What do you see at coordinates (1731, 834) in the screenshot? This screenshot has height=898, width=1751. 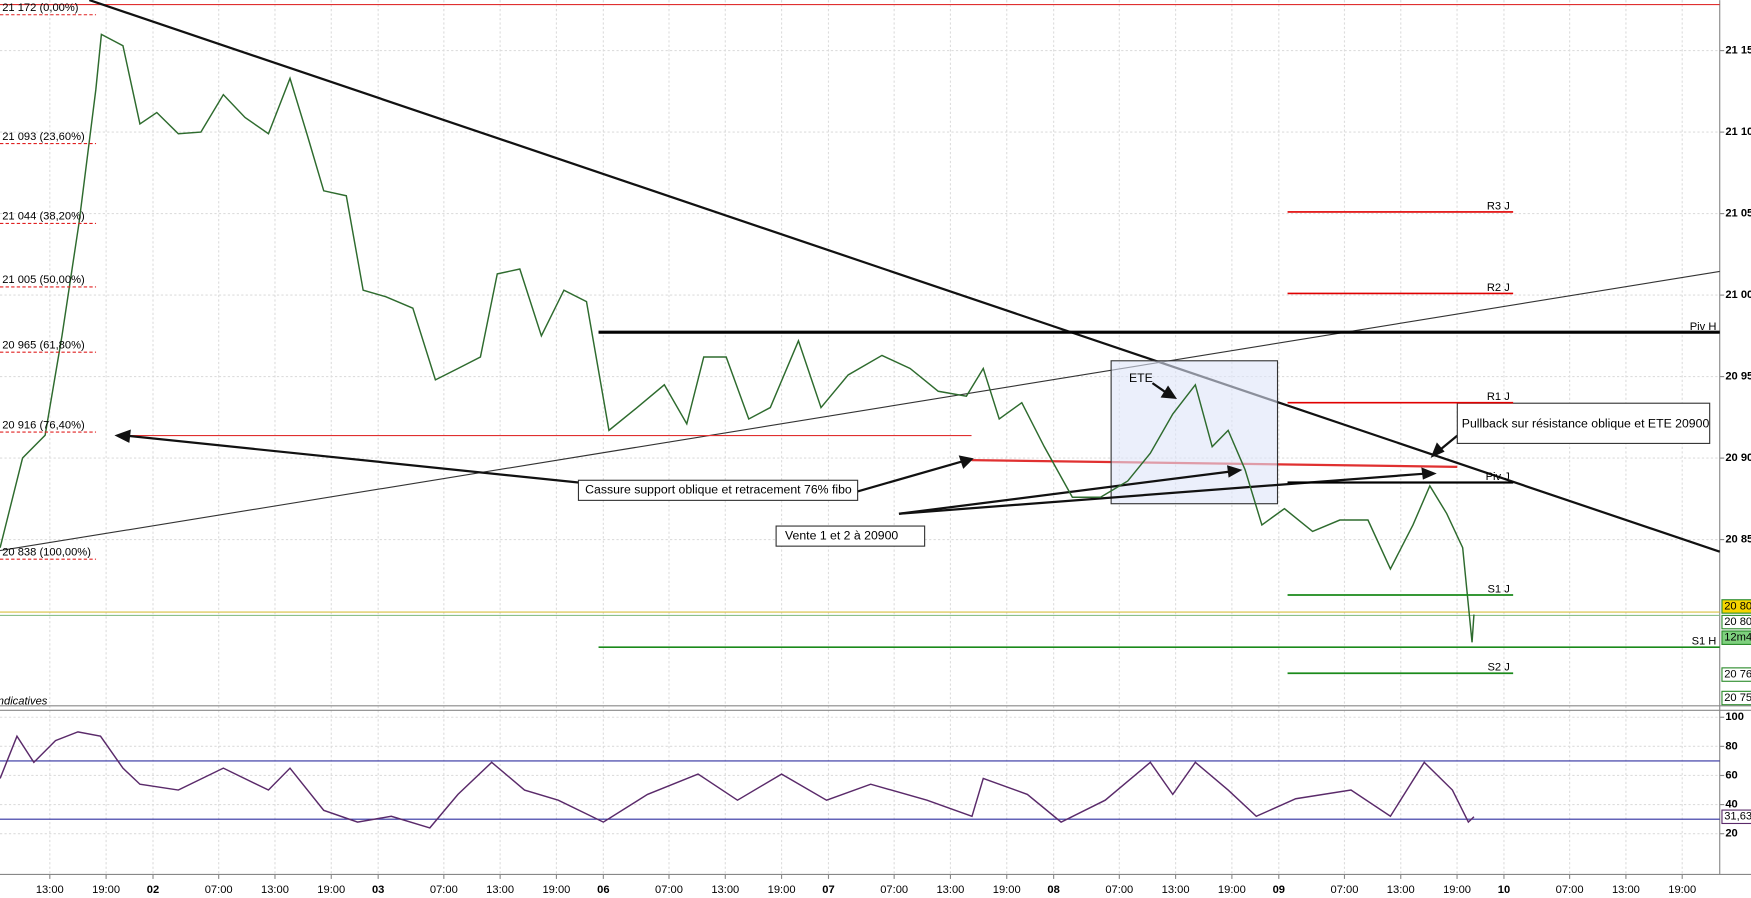 I see `y-tick-label: 20` at bounding box center [1731, 834].